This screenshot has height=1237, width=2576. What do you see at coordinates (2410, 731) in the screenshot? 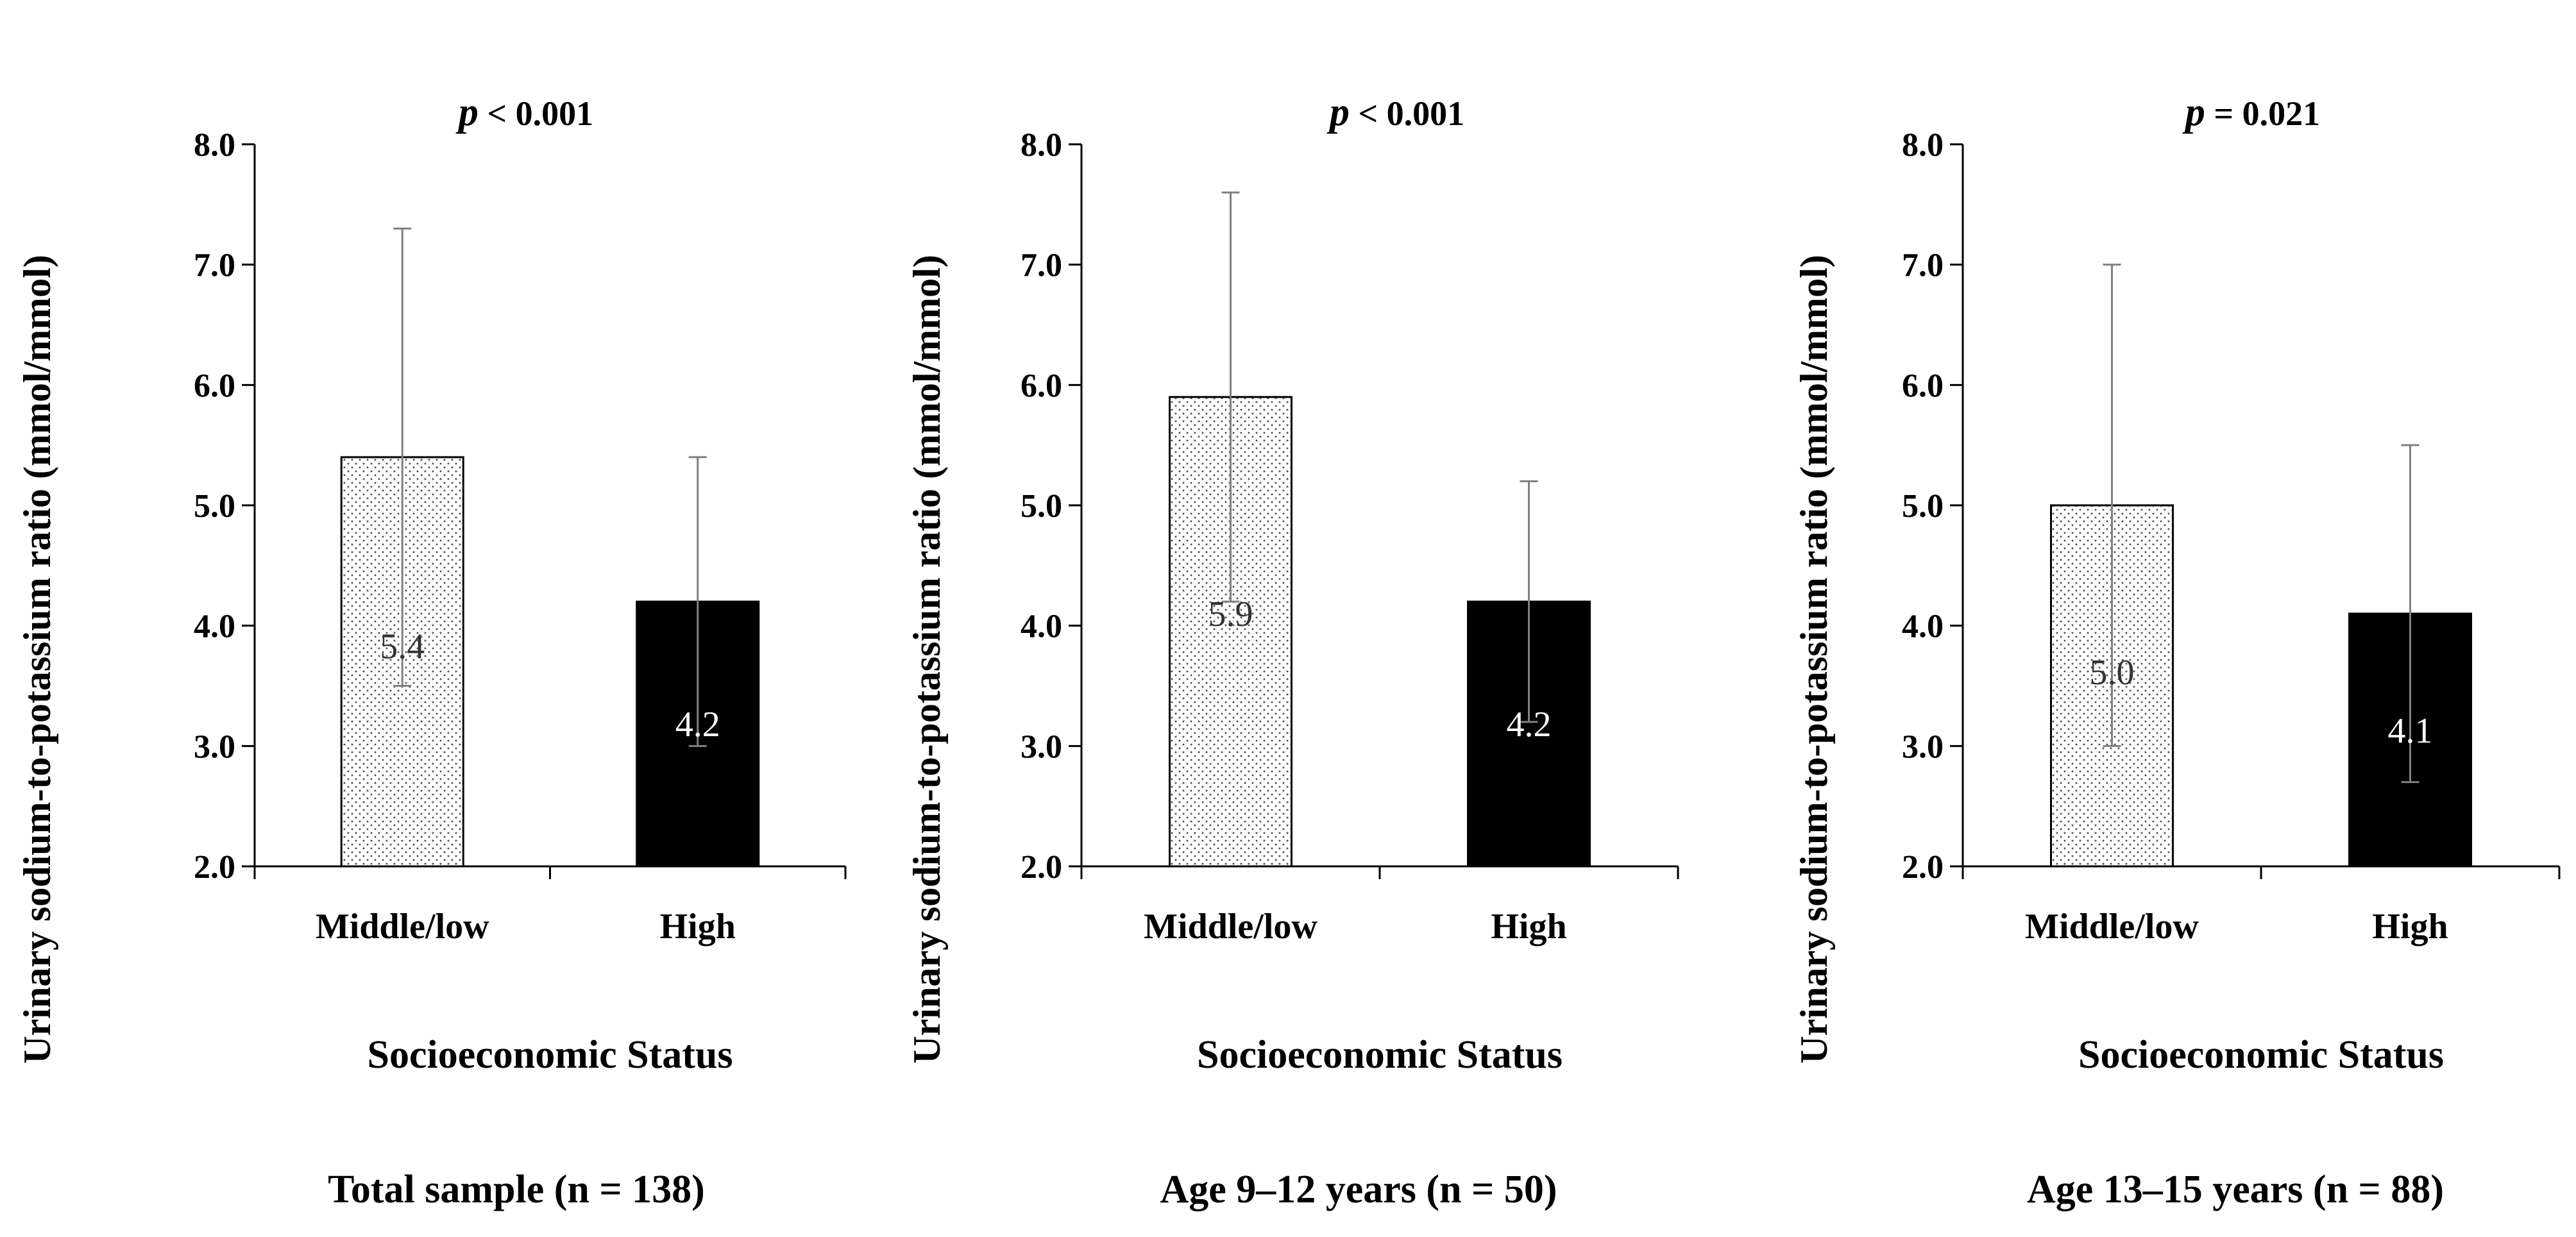
I see `data-label: 4.1` at bounding box center [2410, 731].